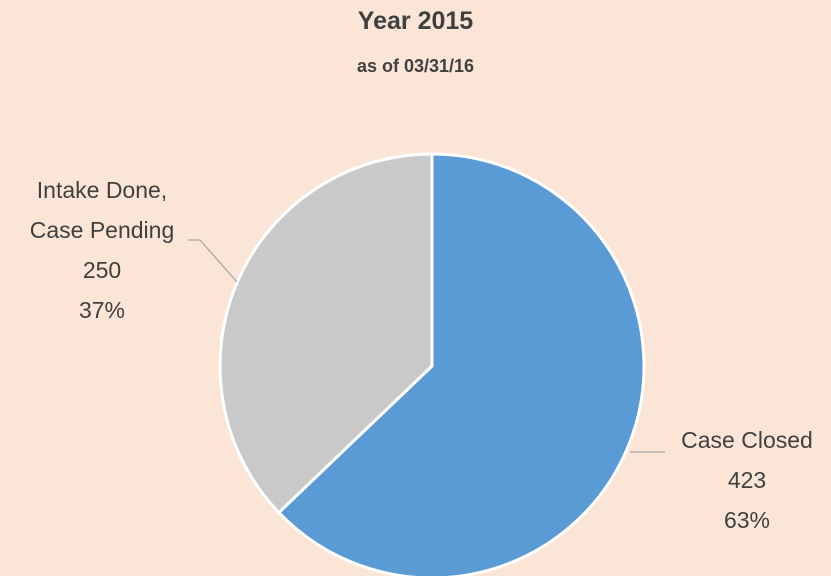  What do you see at coordinates (102, 310) in the screenshot?
I see `percent-label: 37%` at bounding box center [102, 310].